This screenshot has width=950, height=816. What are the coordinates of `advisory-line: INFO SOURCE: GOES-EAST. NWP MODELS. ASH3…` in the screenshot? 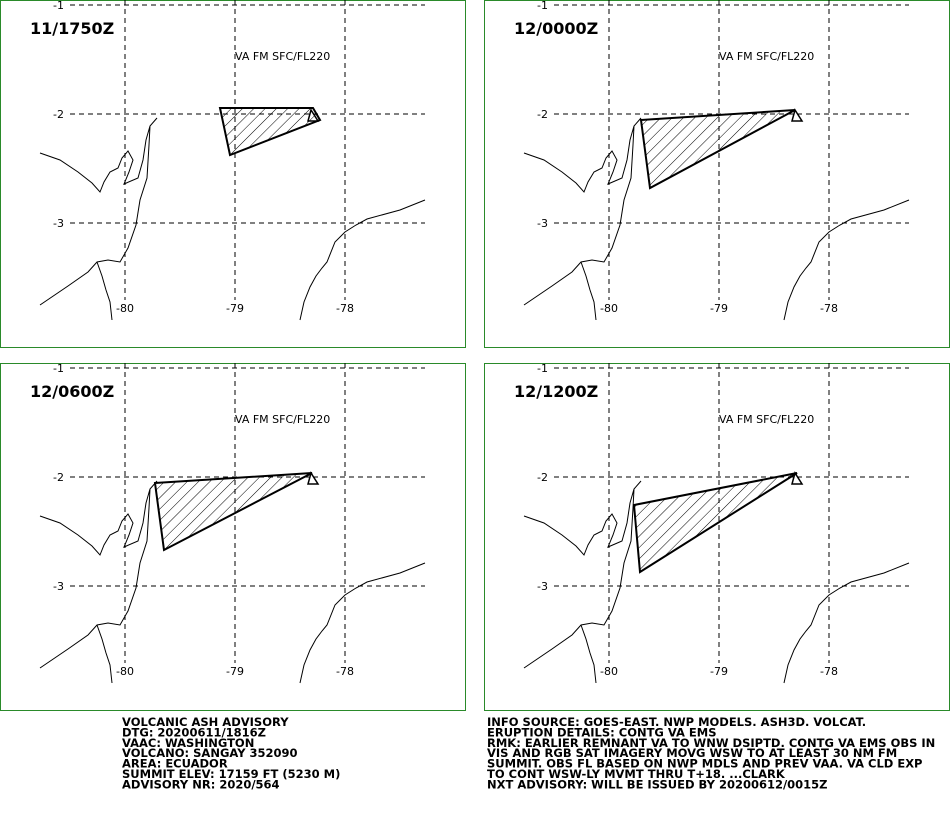 It's located at (676, 722).